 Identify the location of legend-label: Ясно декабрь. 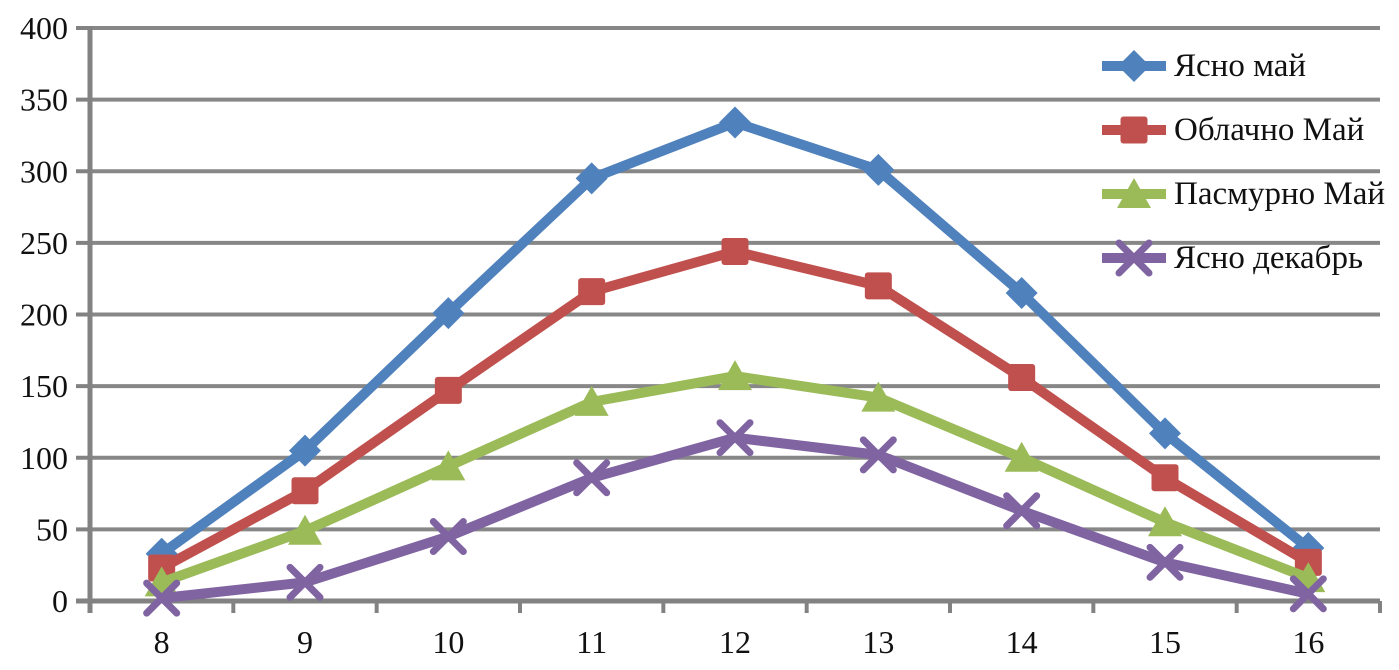
(1269, 257).